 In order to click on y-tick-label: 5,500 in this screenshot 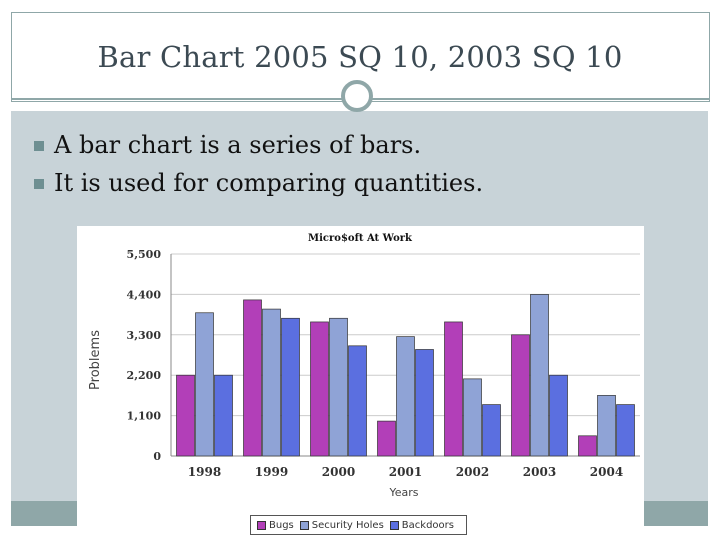, I will do `click(144, 254)`.